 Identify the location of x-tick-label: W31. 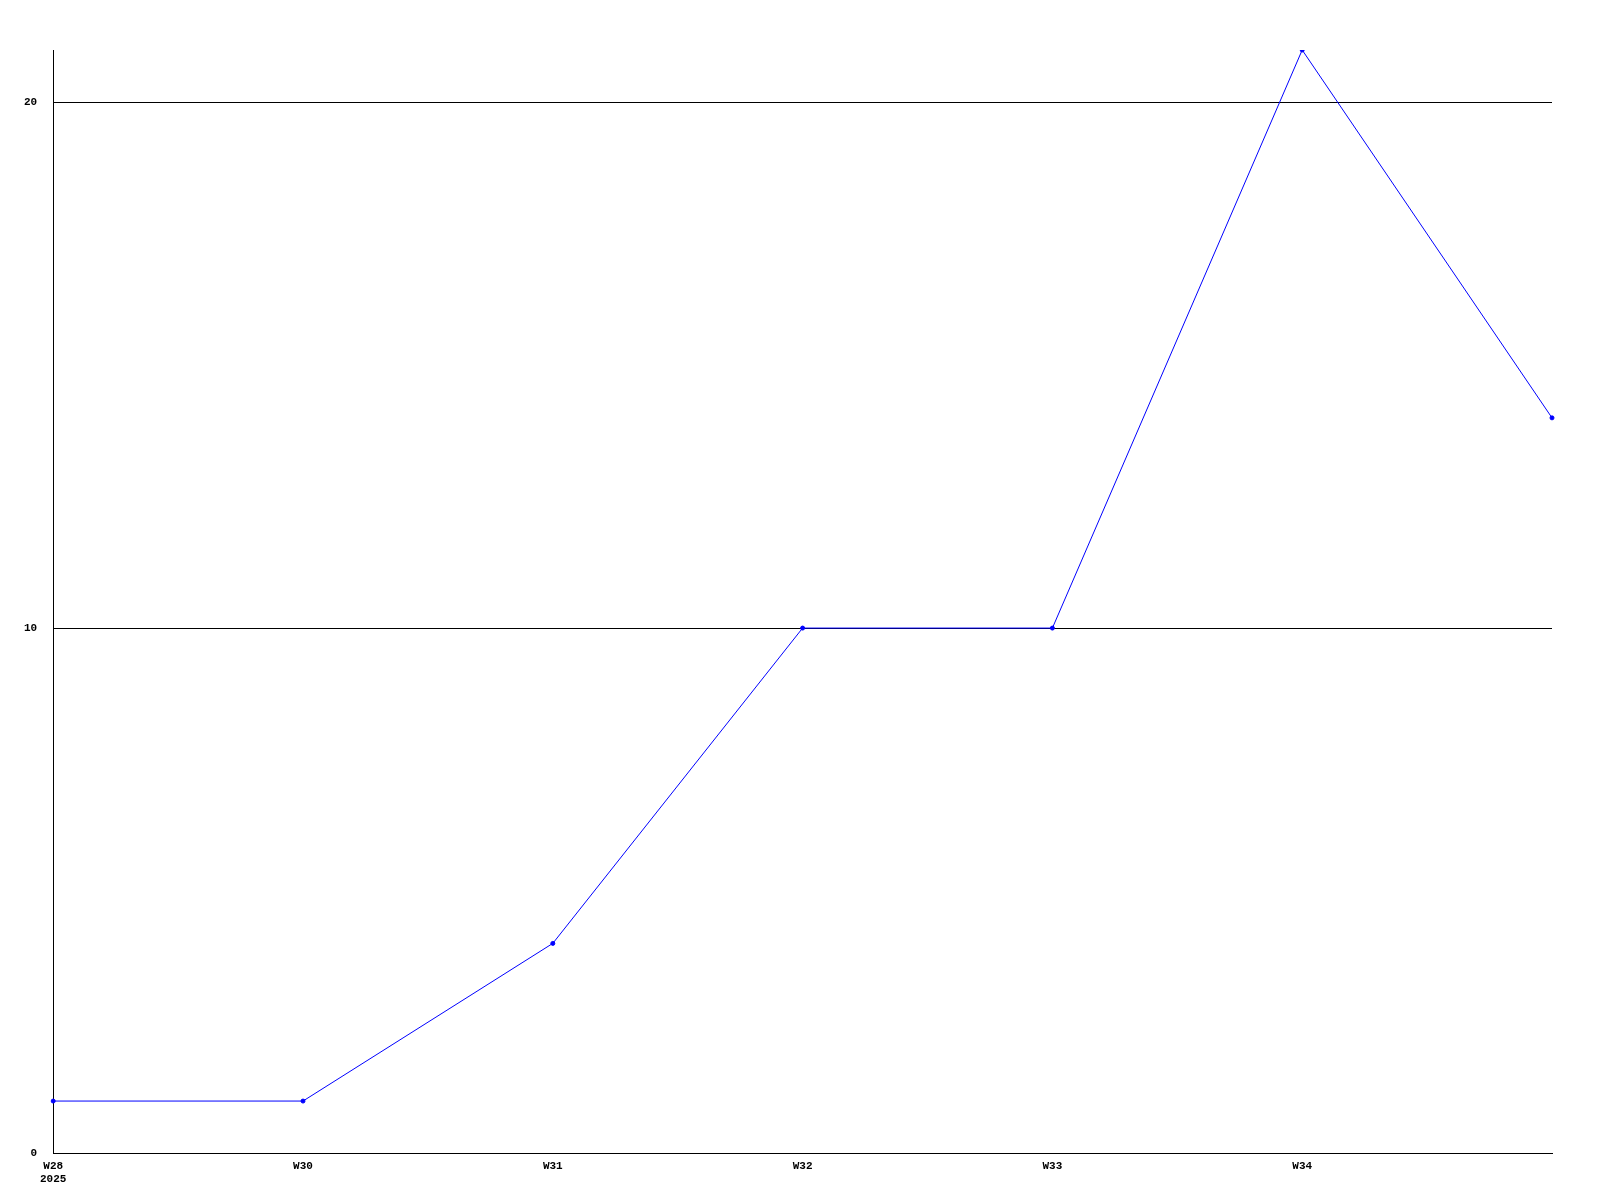
(553, 1165).